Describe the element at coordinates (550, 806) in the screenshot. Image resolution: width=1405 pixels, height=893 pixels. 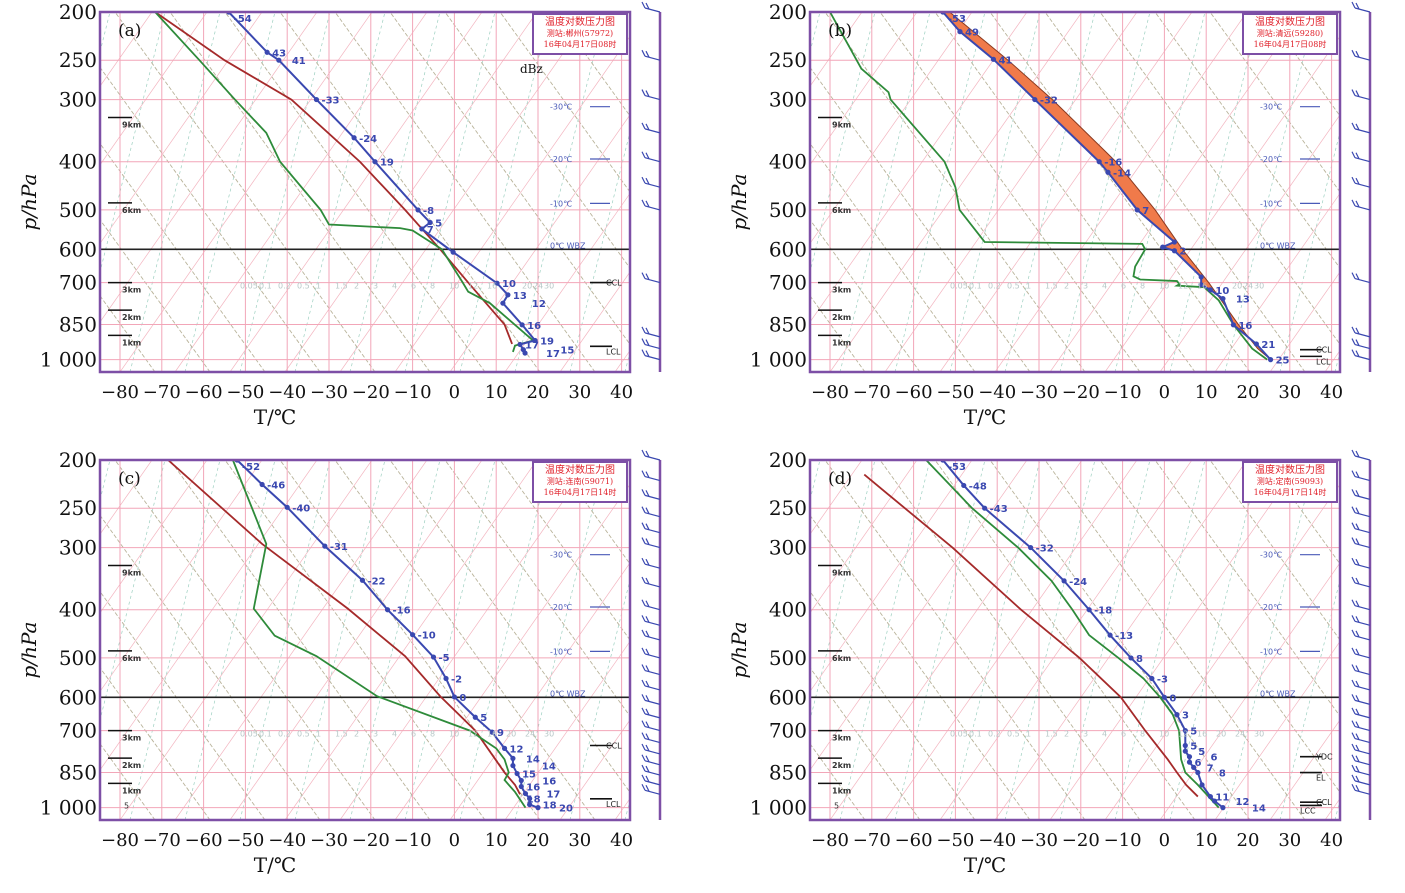
I see `temperature-label: 18` at that location.